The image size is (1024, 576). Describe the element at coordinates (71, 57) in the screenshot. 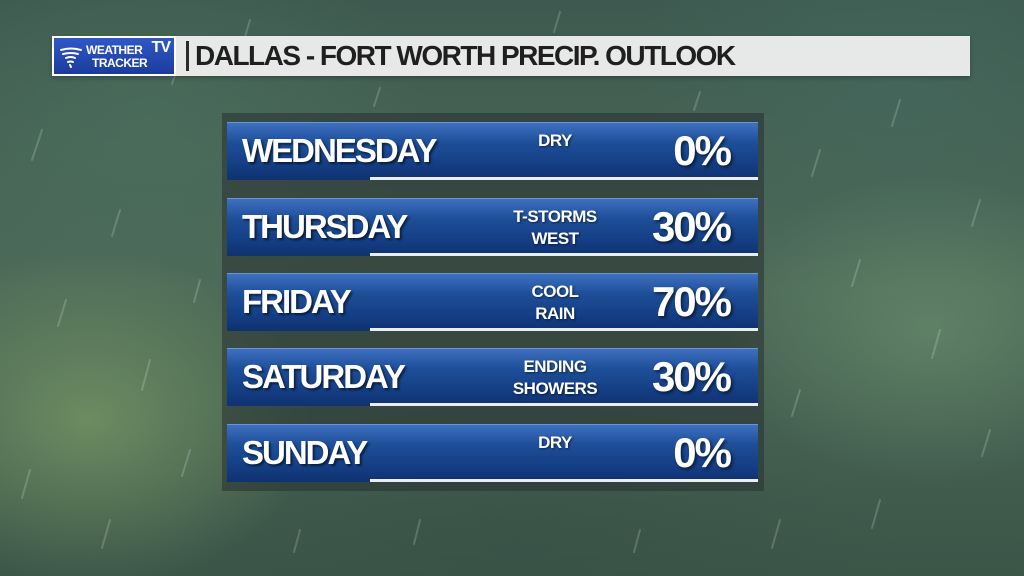

I see `tornado-icon` at that location.